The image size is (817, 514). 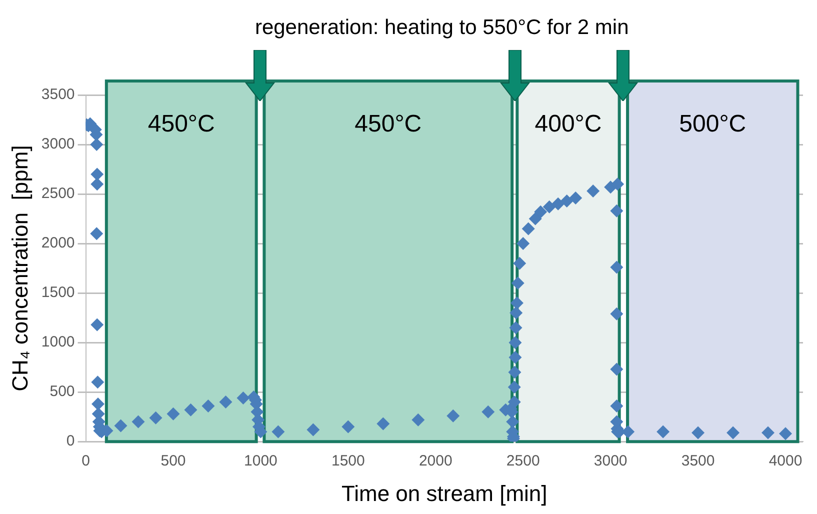 What do you see at coordinates (261, 461) in the screenshot?
I see `x-tick-label: 1000` at bounding box center [261, 461].